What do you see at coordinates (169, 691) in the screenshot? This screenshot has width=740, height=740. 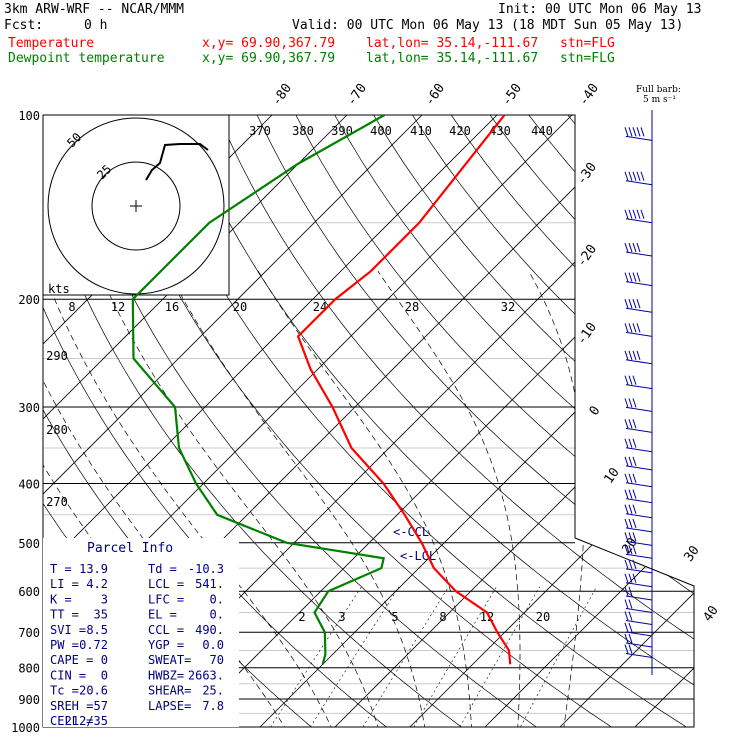 I see `parcel-cell: SHEAR=` at bounding box center [169, 691].